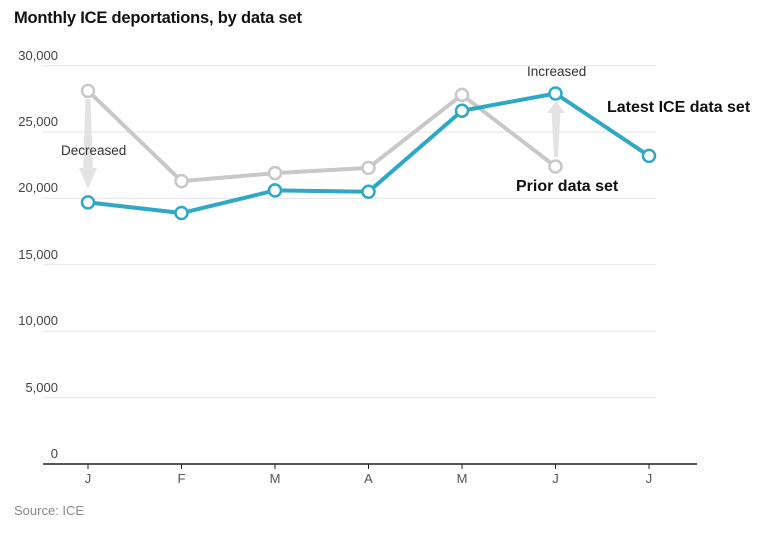 Image resolution: width=763 pixels, height=535 pixels. What do you see at coordinates (557, 71) in the screenshot?
I see `increased-annotation: Increased` at bounding box center [557, 71].